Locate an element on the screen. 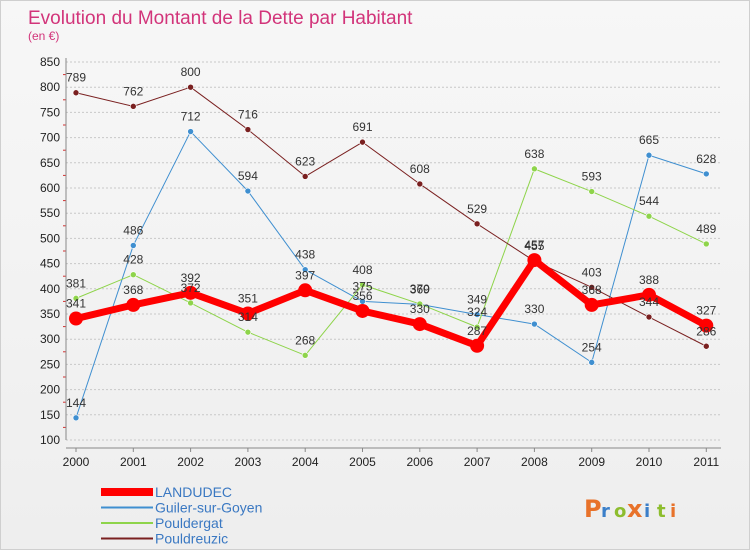 This screenshot has width=750, height=551. data-label-landudec: 356 is located at coordinates (362, 296).